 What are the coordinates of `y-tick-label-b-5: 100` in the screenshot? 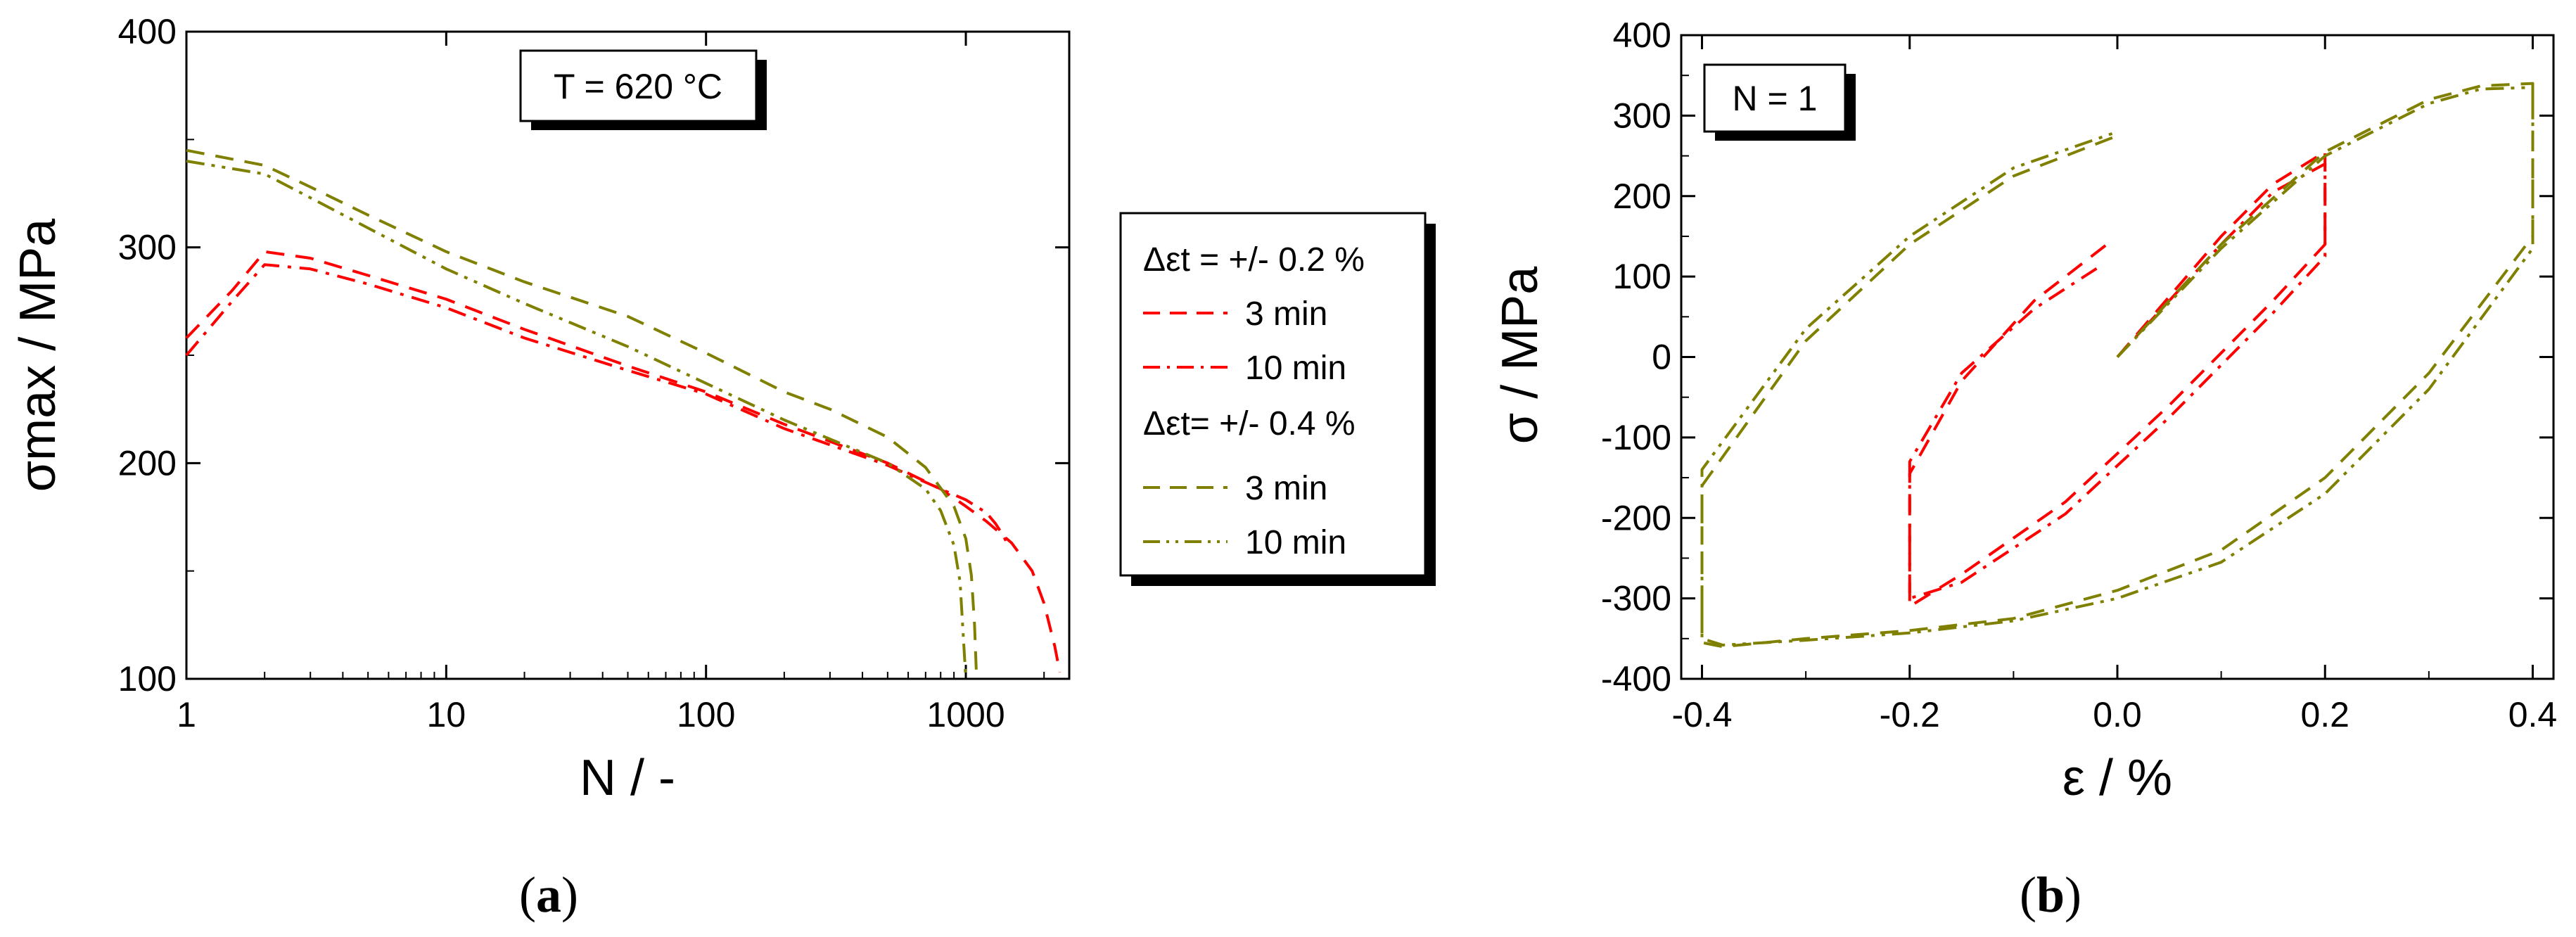 It's located at (1642, 276).